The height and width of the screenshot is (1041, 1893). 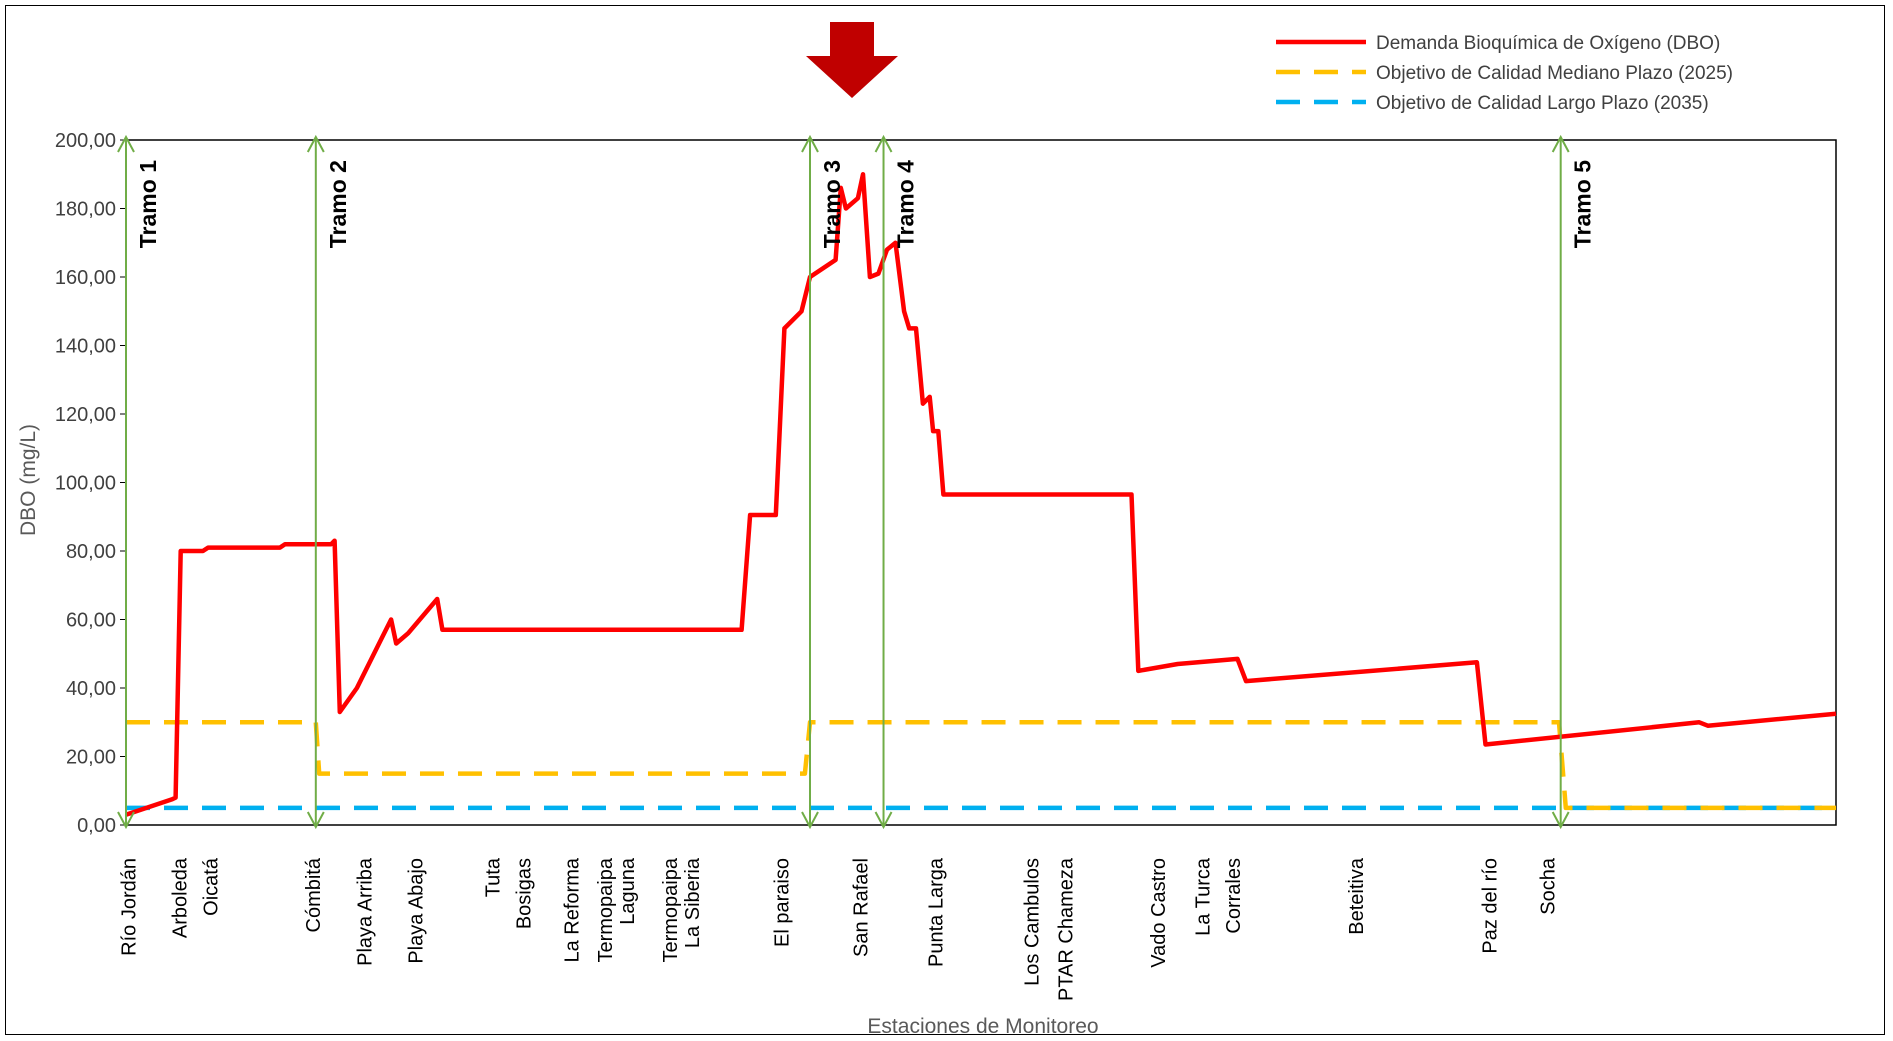 I want to click on y-tick-label: 200,00, so click(x=85, y=141).